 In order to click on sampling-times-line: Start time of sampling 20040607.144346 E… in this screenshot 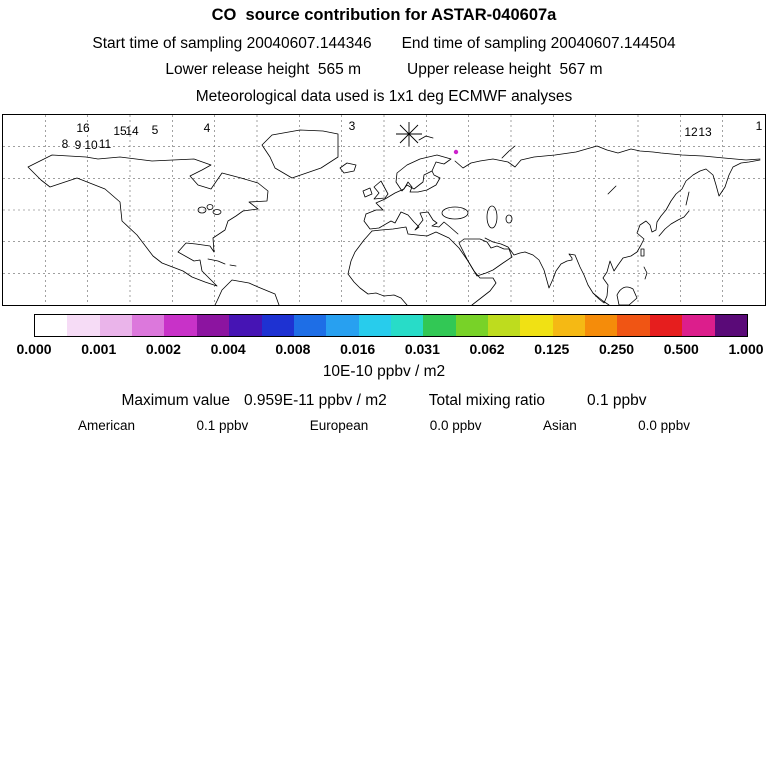, I will do `click(384, 44)`.